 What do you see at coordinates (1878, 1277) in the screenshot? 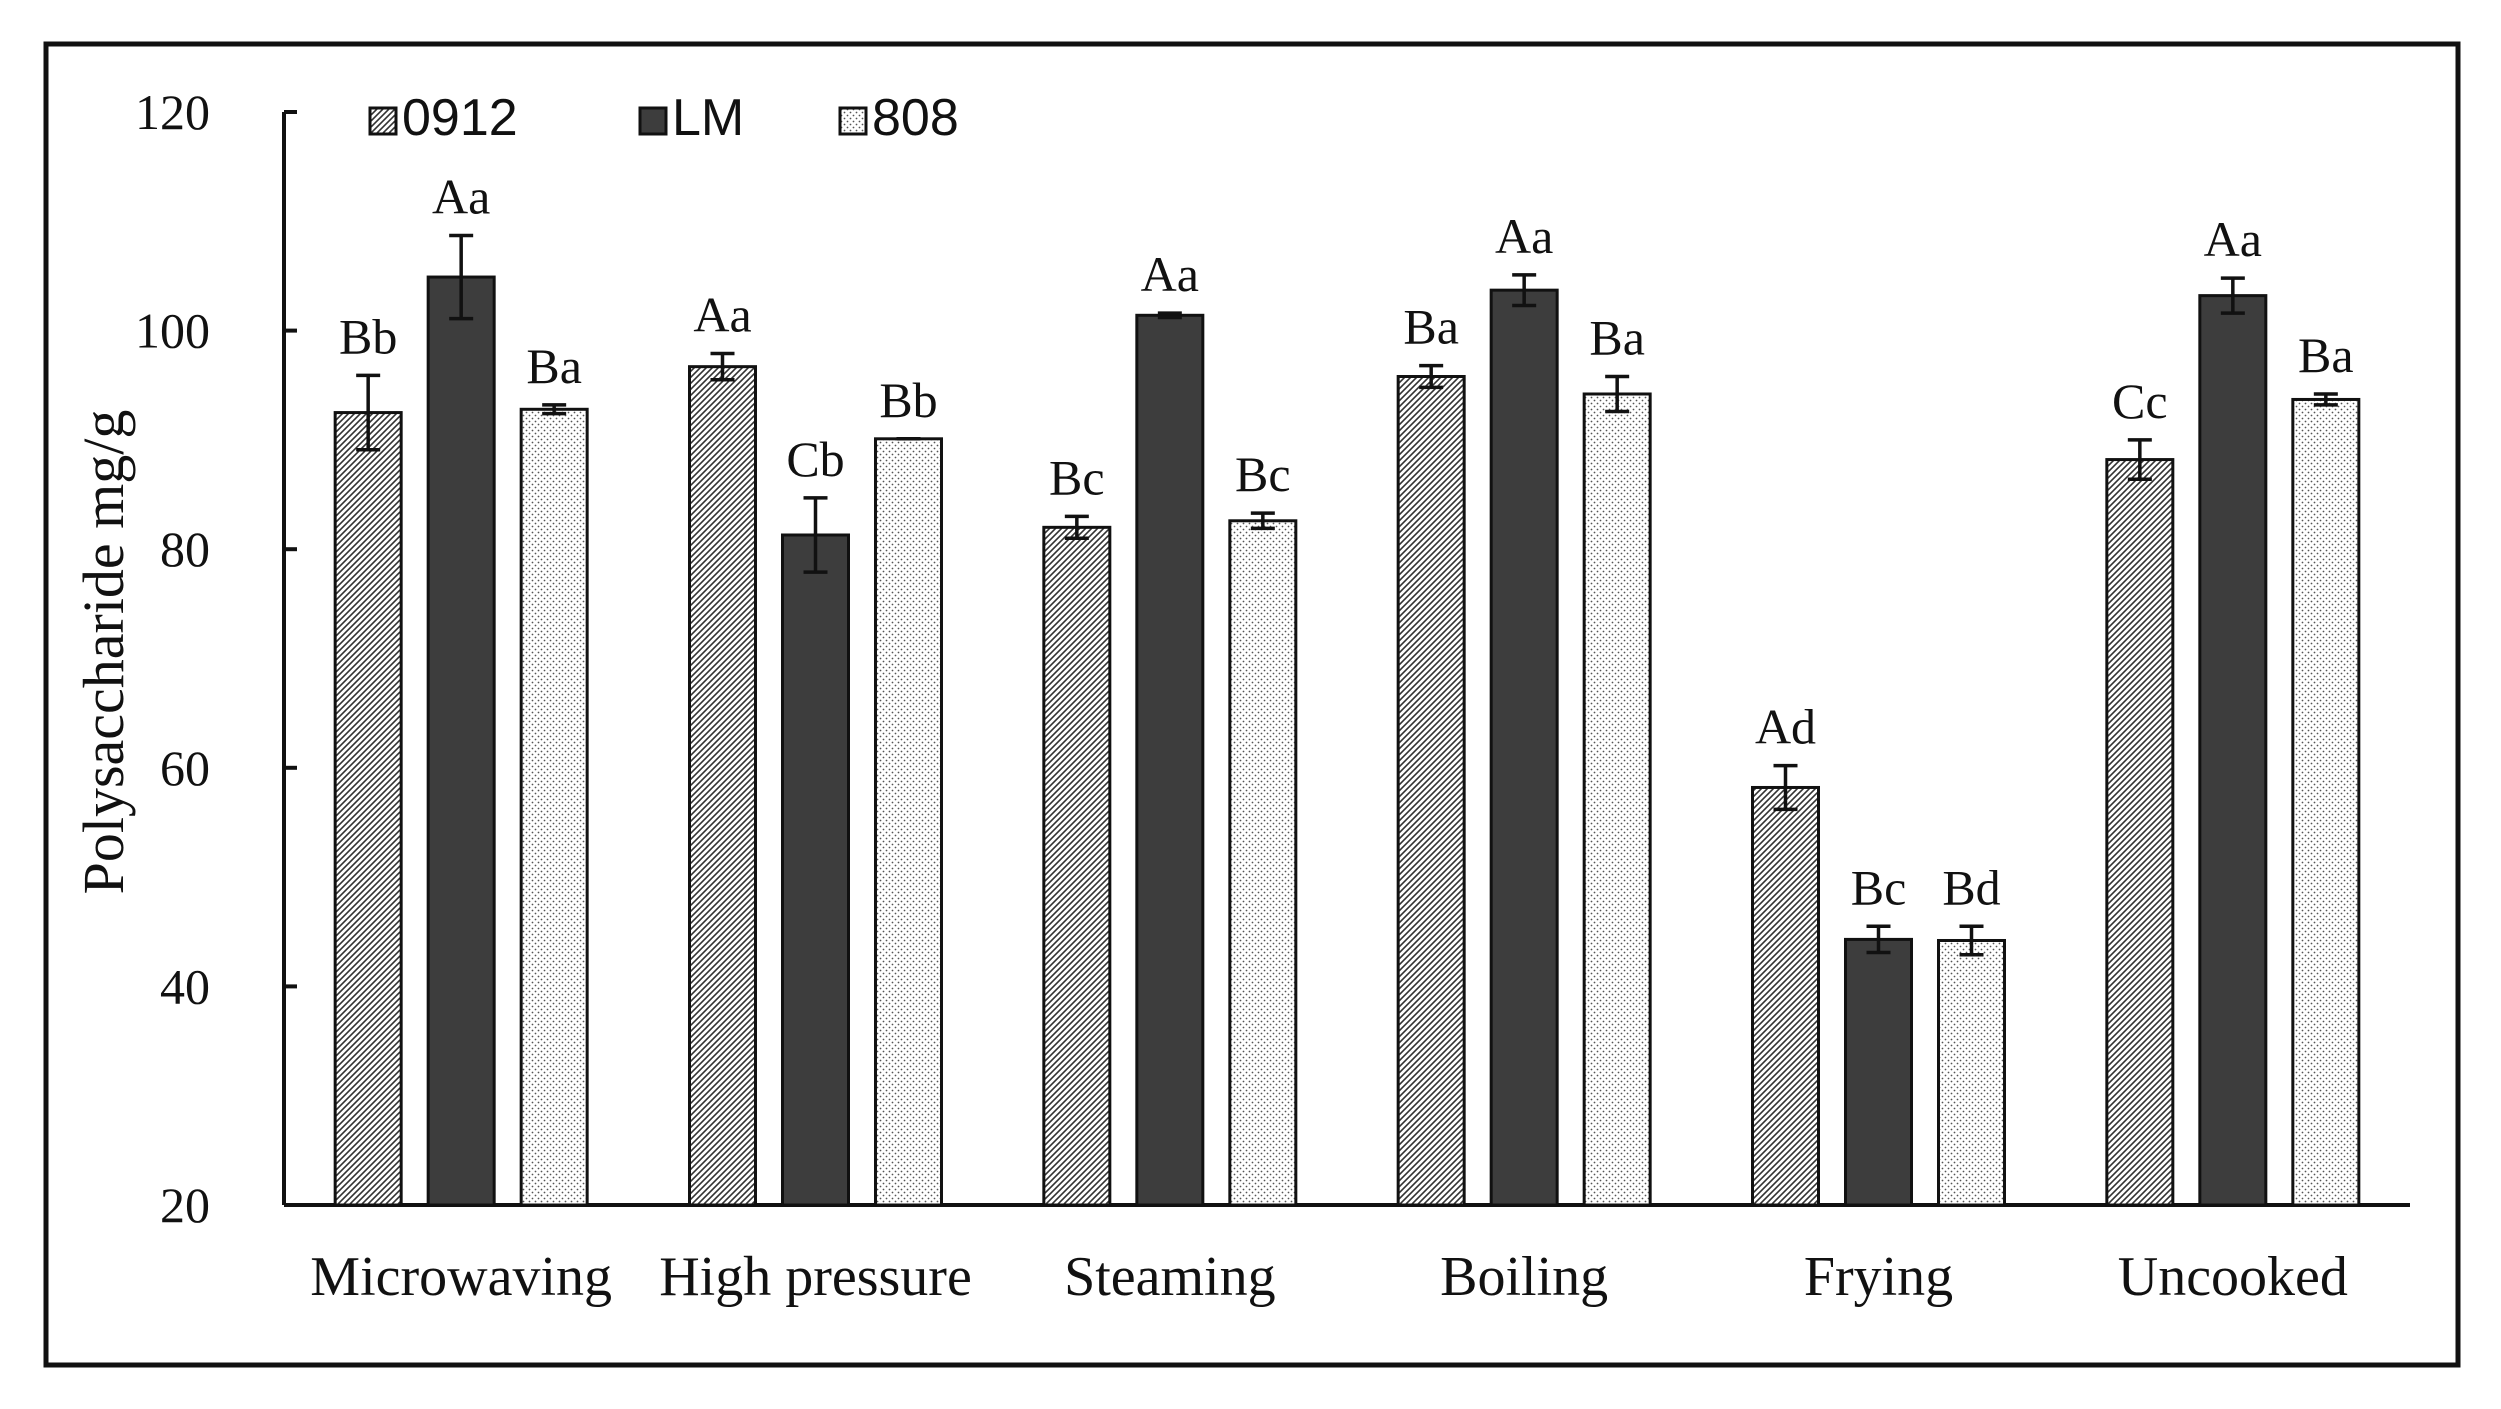
I see `x-tick-label: Frying` at bounding box center [1878, 1277].